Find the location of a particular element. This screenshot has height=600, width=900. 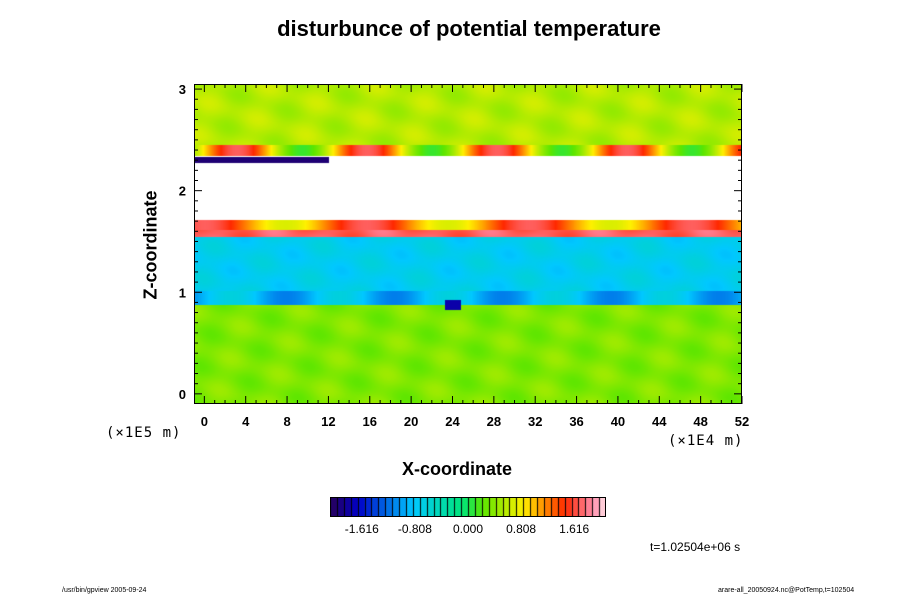

z-axis-label: Z-coordinate is located at coordinates (150, 245).